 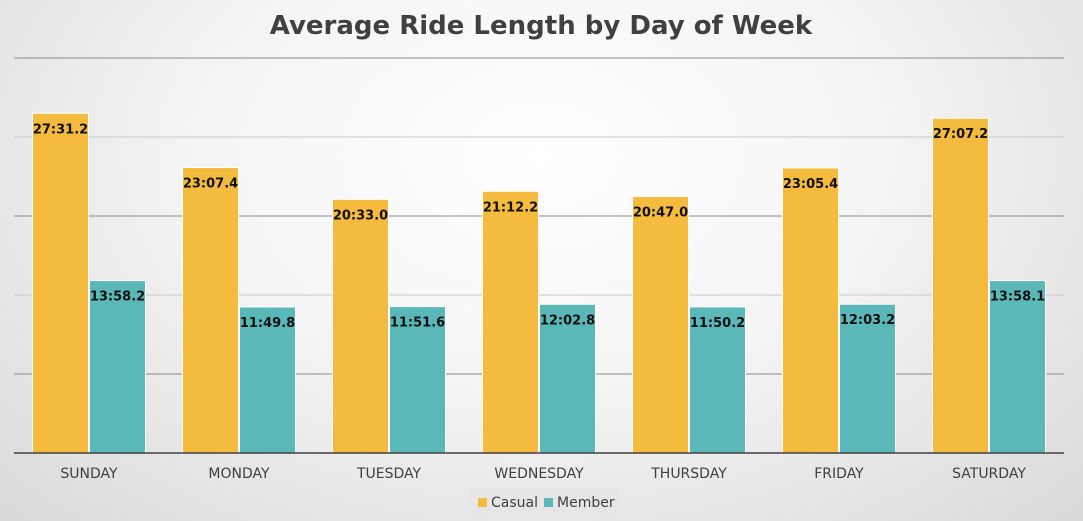 I want to click on legend-label-casual: Casual, so click(x=514, y=503).